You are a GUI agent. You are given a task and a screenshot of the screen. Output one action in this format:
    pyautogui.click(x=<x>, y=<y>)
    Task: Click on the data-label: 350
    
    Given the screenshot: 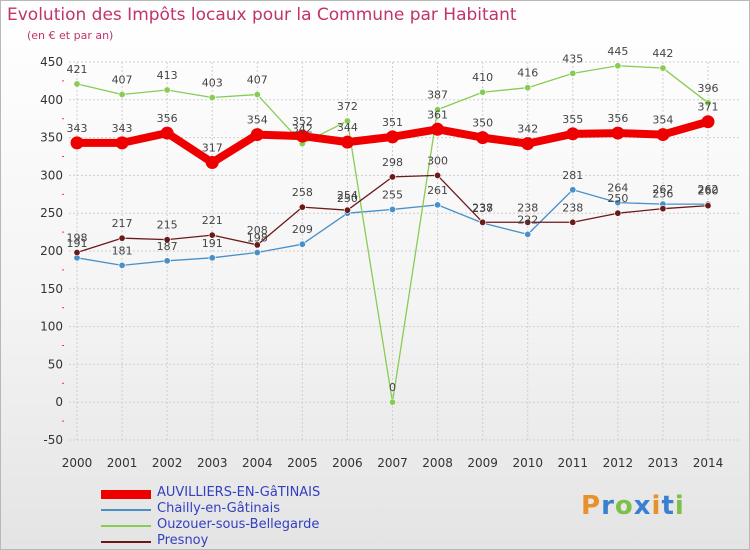 What is the action you would take?
    pyautogui.click(x=482, y=123)
    